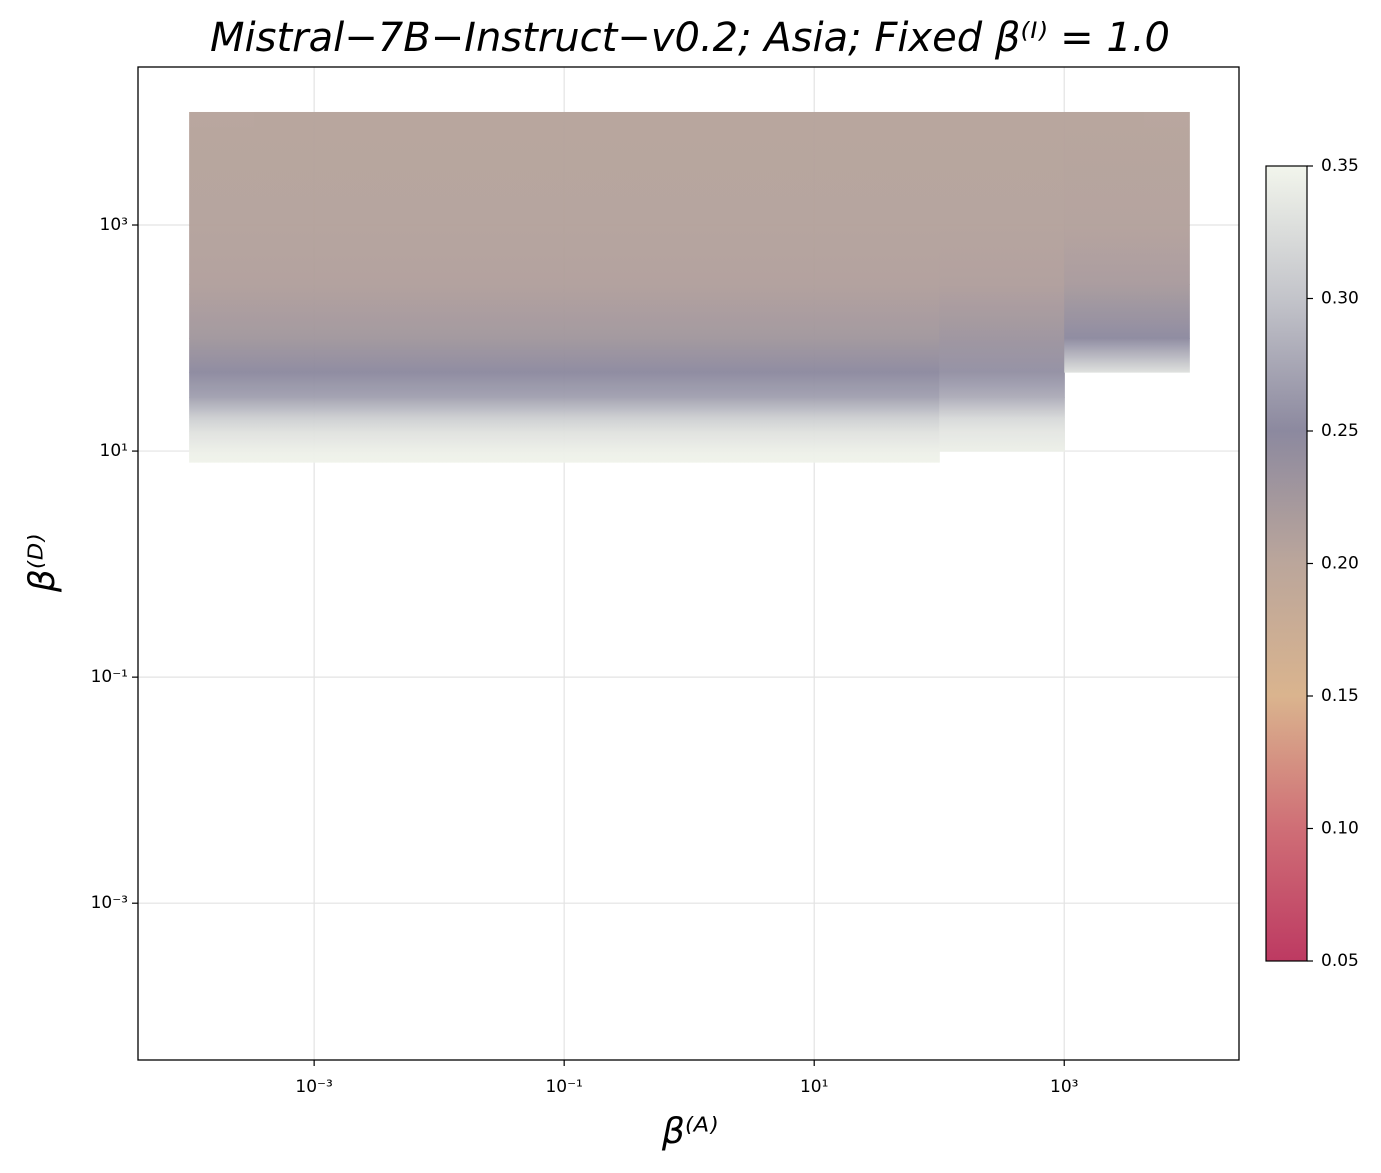 The height and width of the screenshot is (1173, 1381). What do you see at coordinates (689, 1131) in the screenshot?
I see `x-axis-label: β⁽ᴬ⁾` at bounding box center [689, 1131].